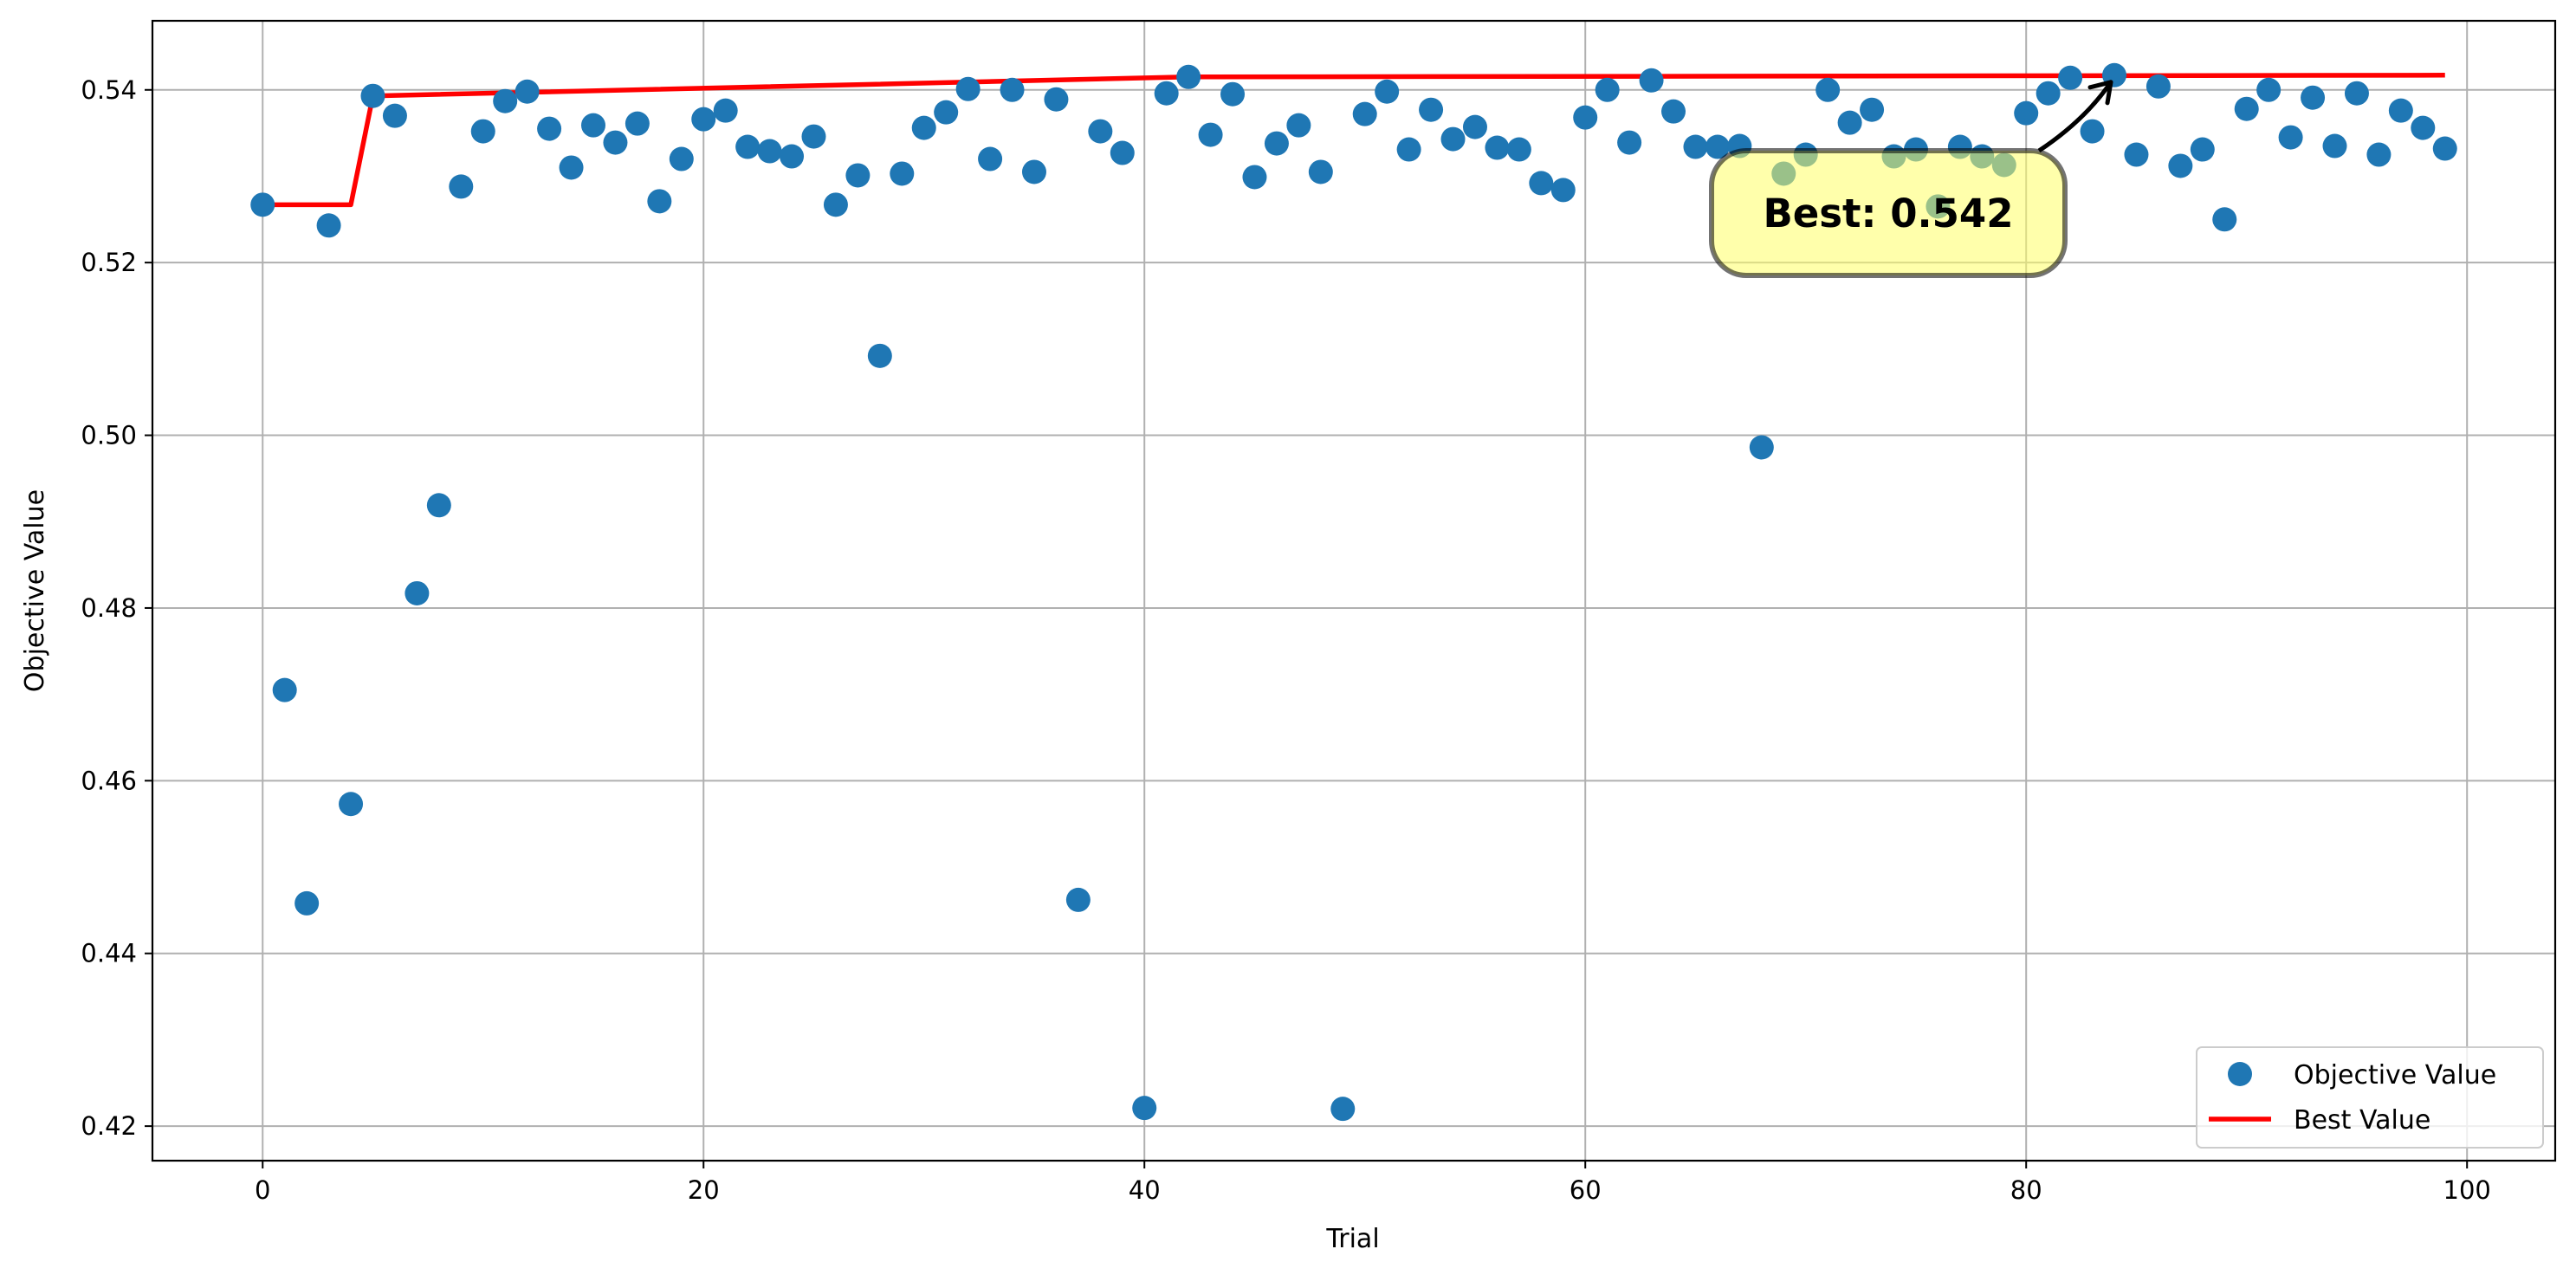  Describe the element at coordinates (2240, 1074) in the screenshot. I see `legend-marker-objective` at that location.